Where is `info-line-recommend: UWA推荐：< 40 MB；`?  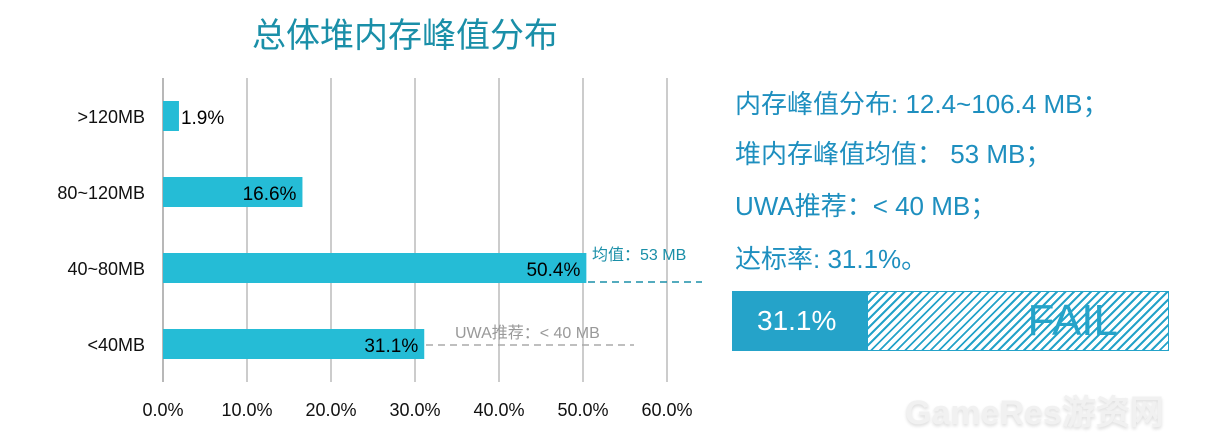 info-line-recommend: UWA推荐：< 40 MB； is located at coordinates (866, 206).